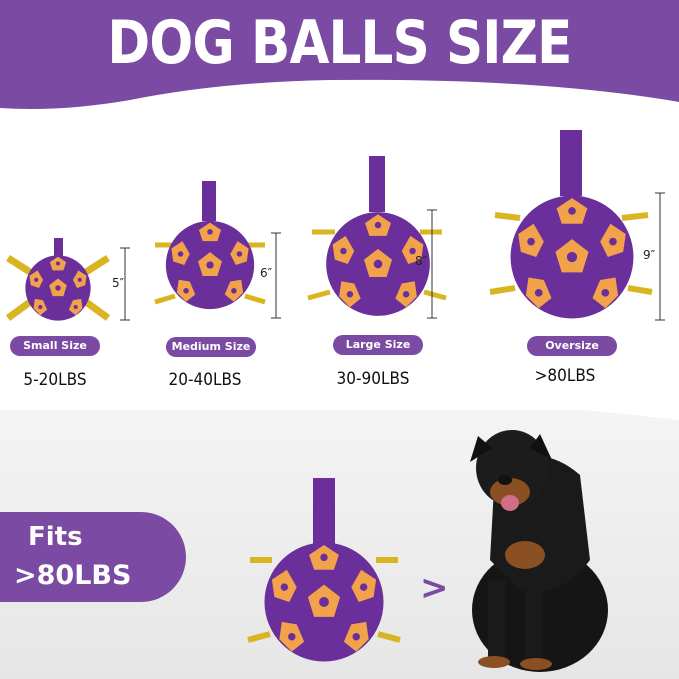 Image resolution: width=679 pixels, height=679 pixels. Describe the element at coordinates (339, 43) in the screenshot. I see `page-title: DOG BALLS SIZE` at that location.